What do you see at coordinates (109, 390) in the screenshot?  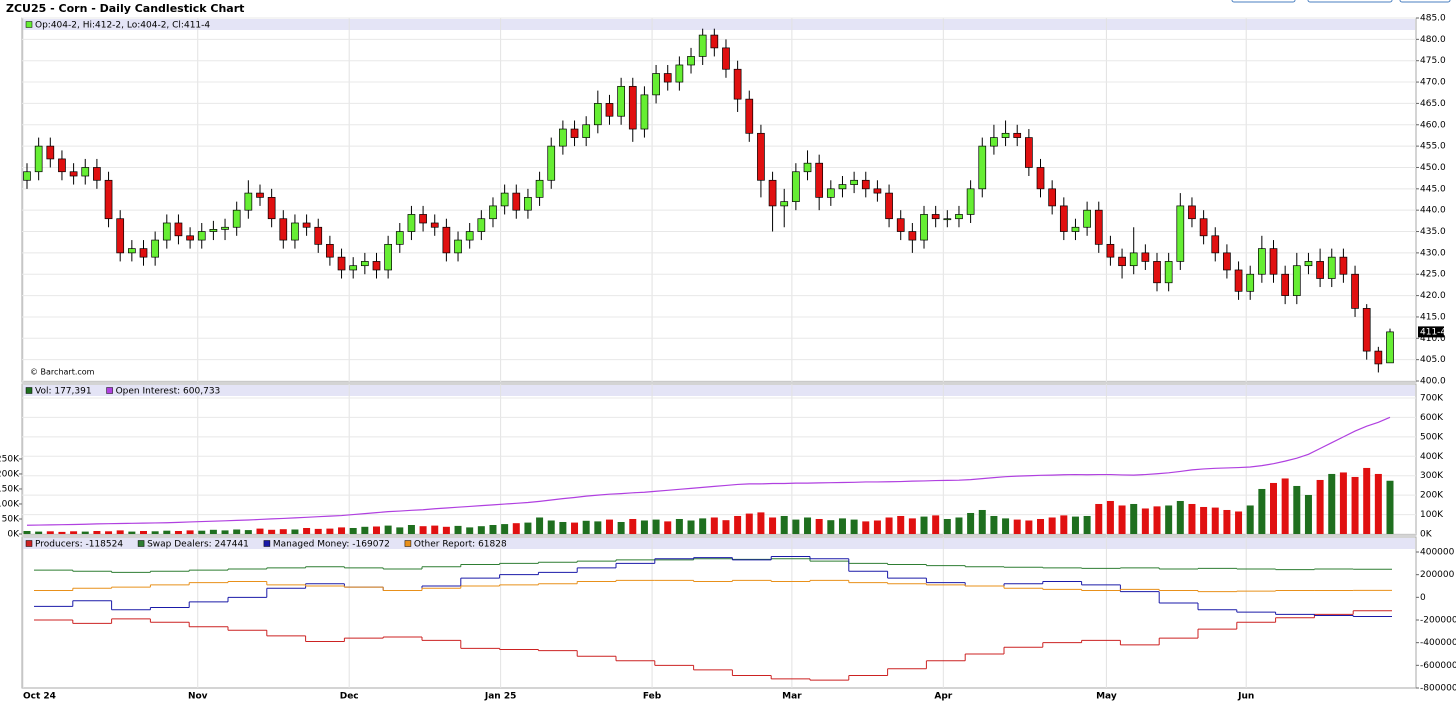 I see `legend-swatch` at bounding box center [109, 390].